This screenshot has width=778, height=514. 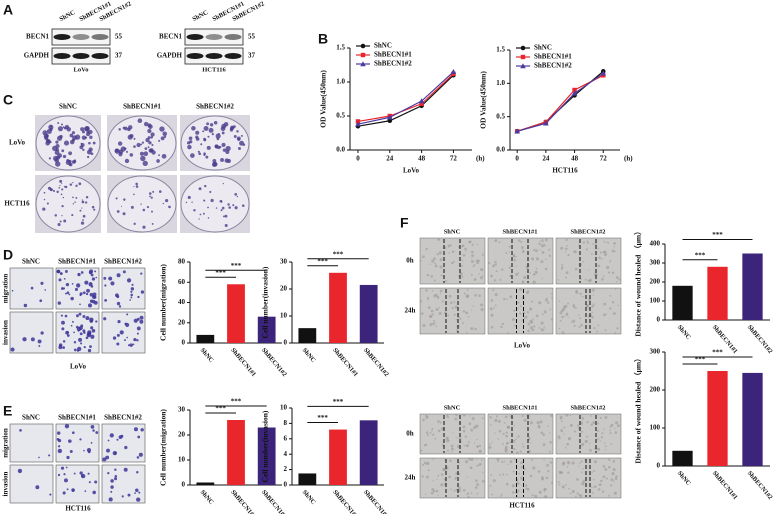 What do you see at coordinates (587, 407) in the screenshot?
I see `column-header: ShBECN1#2` at bounding box center [587, 407].